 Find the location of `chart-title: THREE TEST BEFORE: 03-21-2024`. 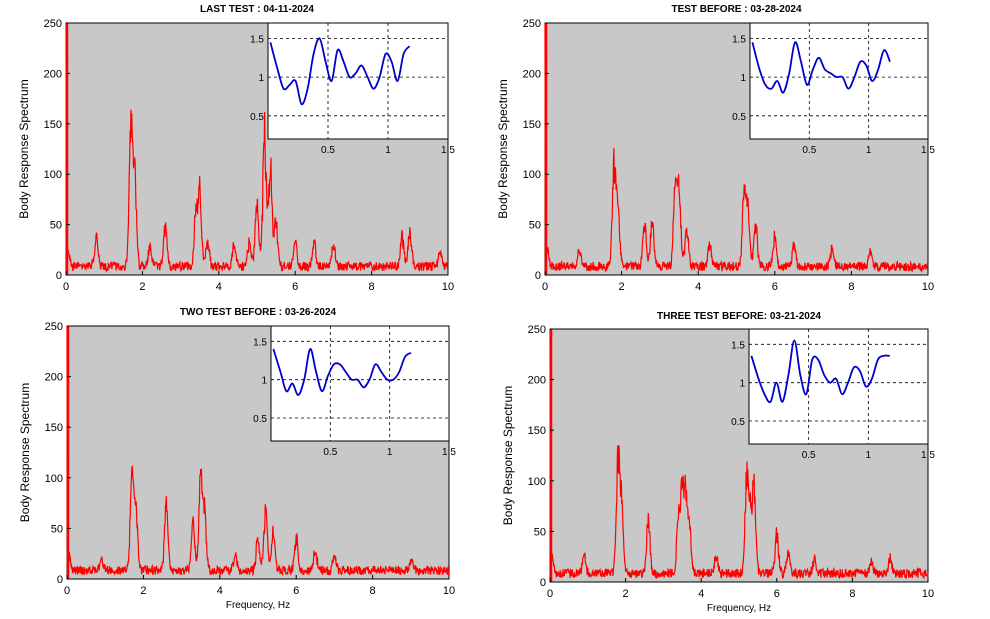

chart-title: THREE TEST BEFORE: 03-21-2024 is located at coordinates (739, 316).